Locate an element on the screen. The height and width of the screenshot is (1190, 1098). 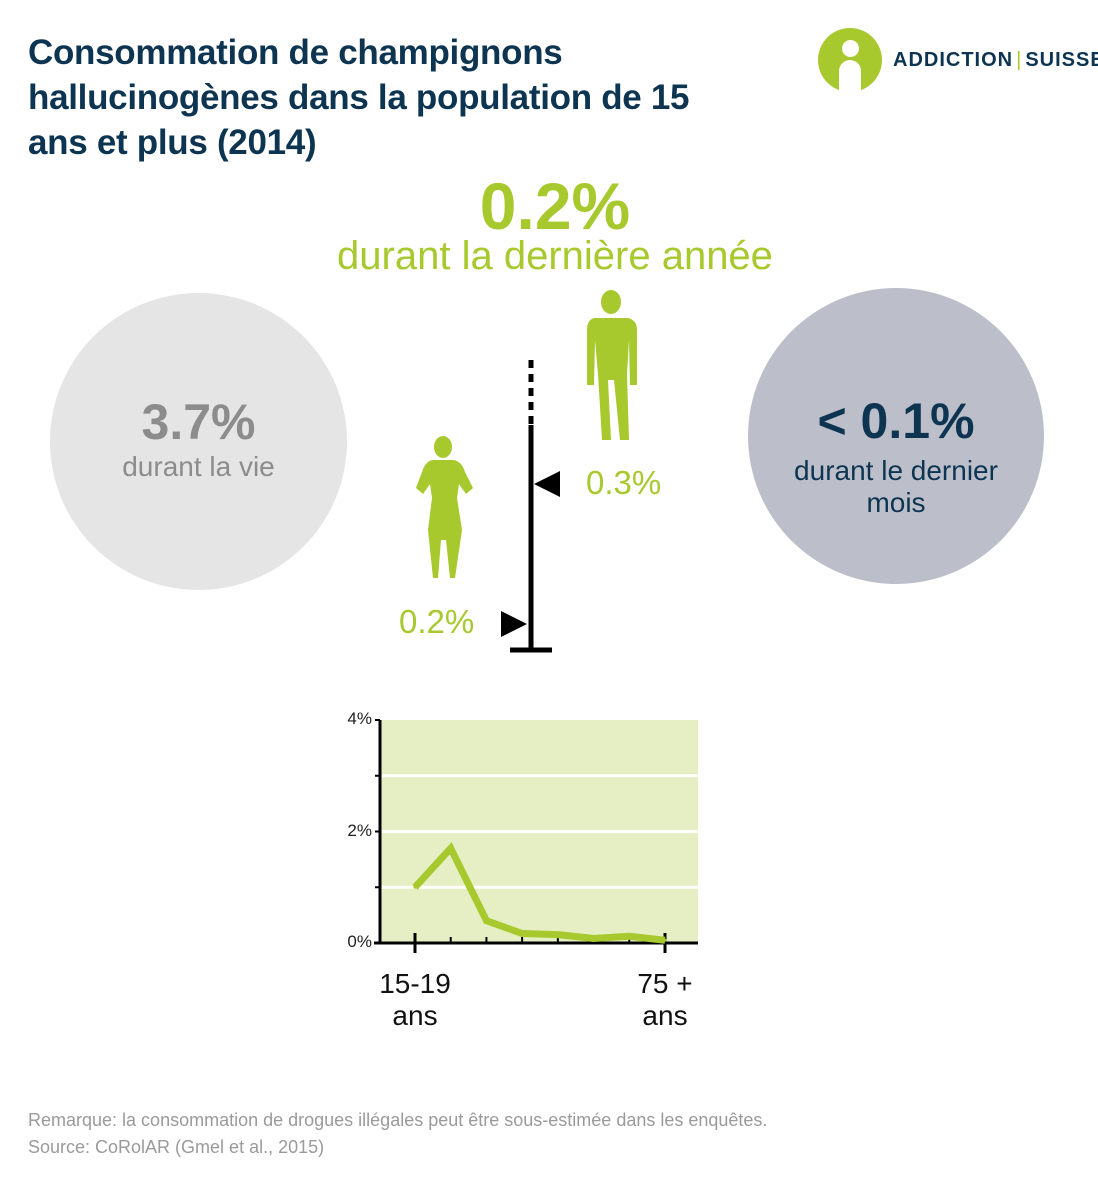
men-marker-arrow is located at coordinates (547, 484).